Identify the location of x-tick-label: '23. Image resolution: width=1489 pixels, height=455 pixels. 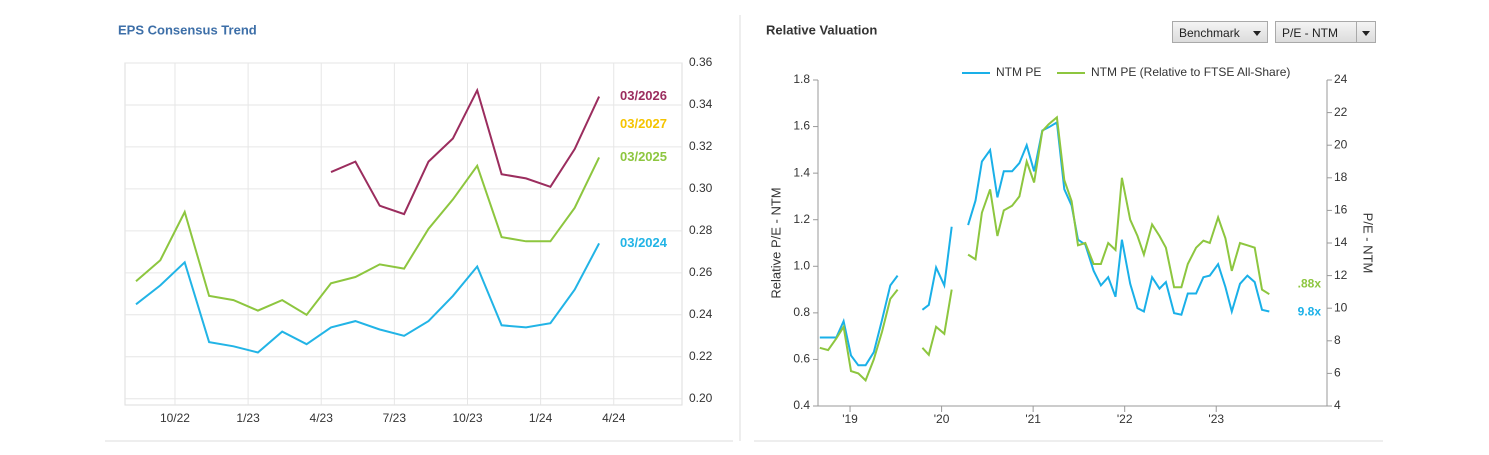
(1216, 419).